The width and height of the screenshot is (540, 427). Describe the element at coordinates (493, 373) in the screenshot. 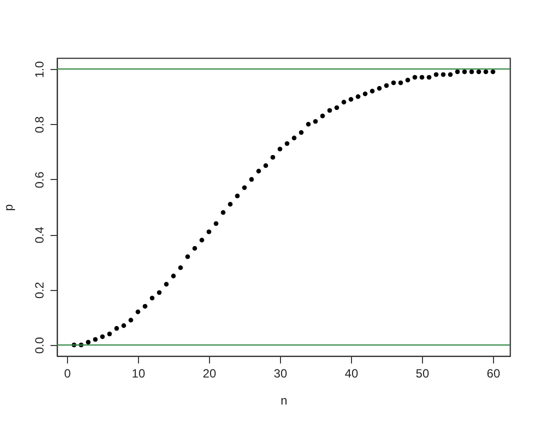

I see `x-tick-label: 60` at that location.